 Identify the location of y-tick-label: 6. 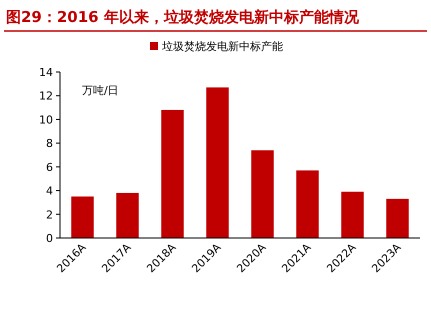
(49, 167).